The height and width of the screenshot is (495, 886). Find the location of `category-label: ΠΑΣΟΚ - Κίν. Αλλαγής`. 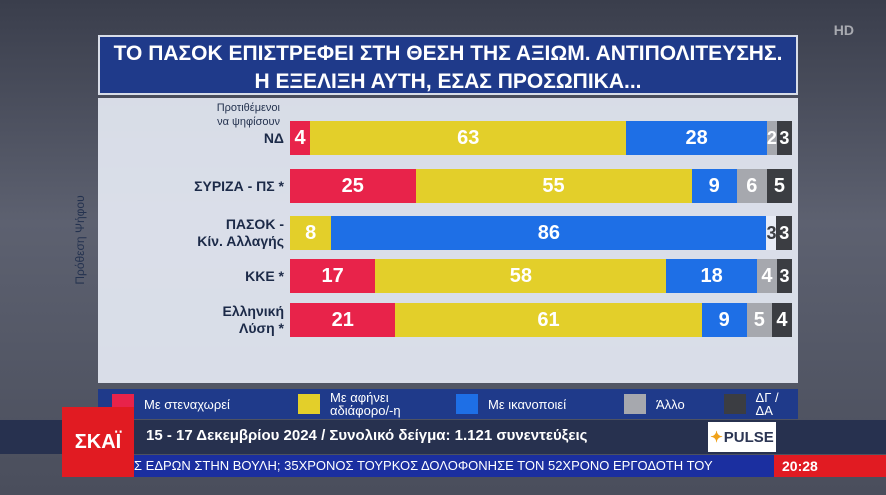

category-label: ΠΑΣΟΚ - Κίν. Αλλαγής is located at coordinates (240, 232).